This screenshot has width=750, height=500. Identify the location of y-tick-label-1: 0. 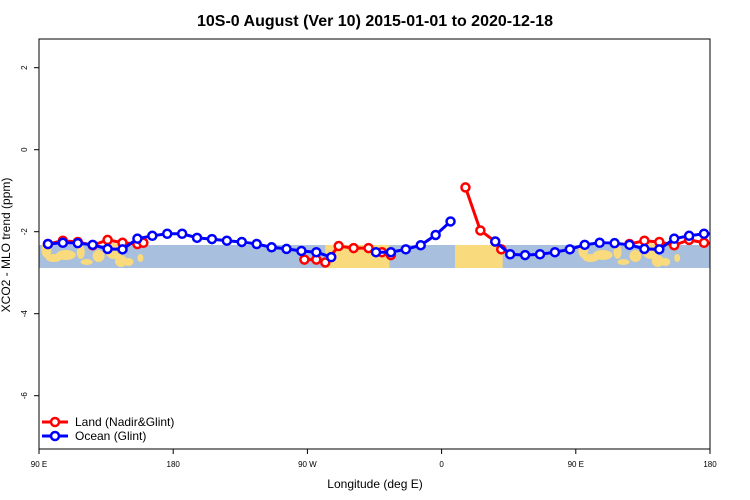
(24, 149).